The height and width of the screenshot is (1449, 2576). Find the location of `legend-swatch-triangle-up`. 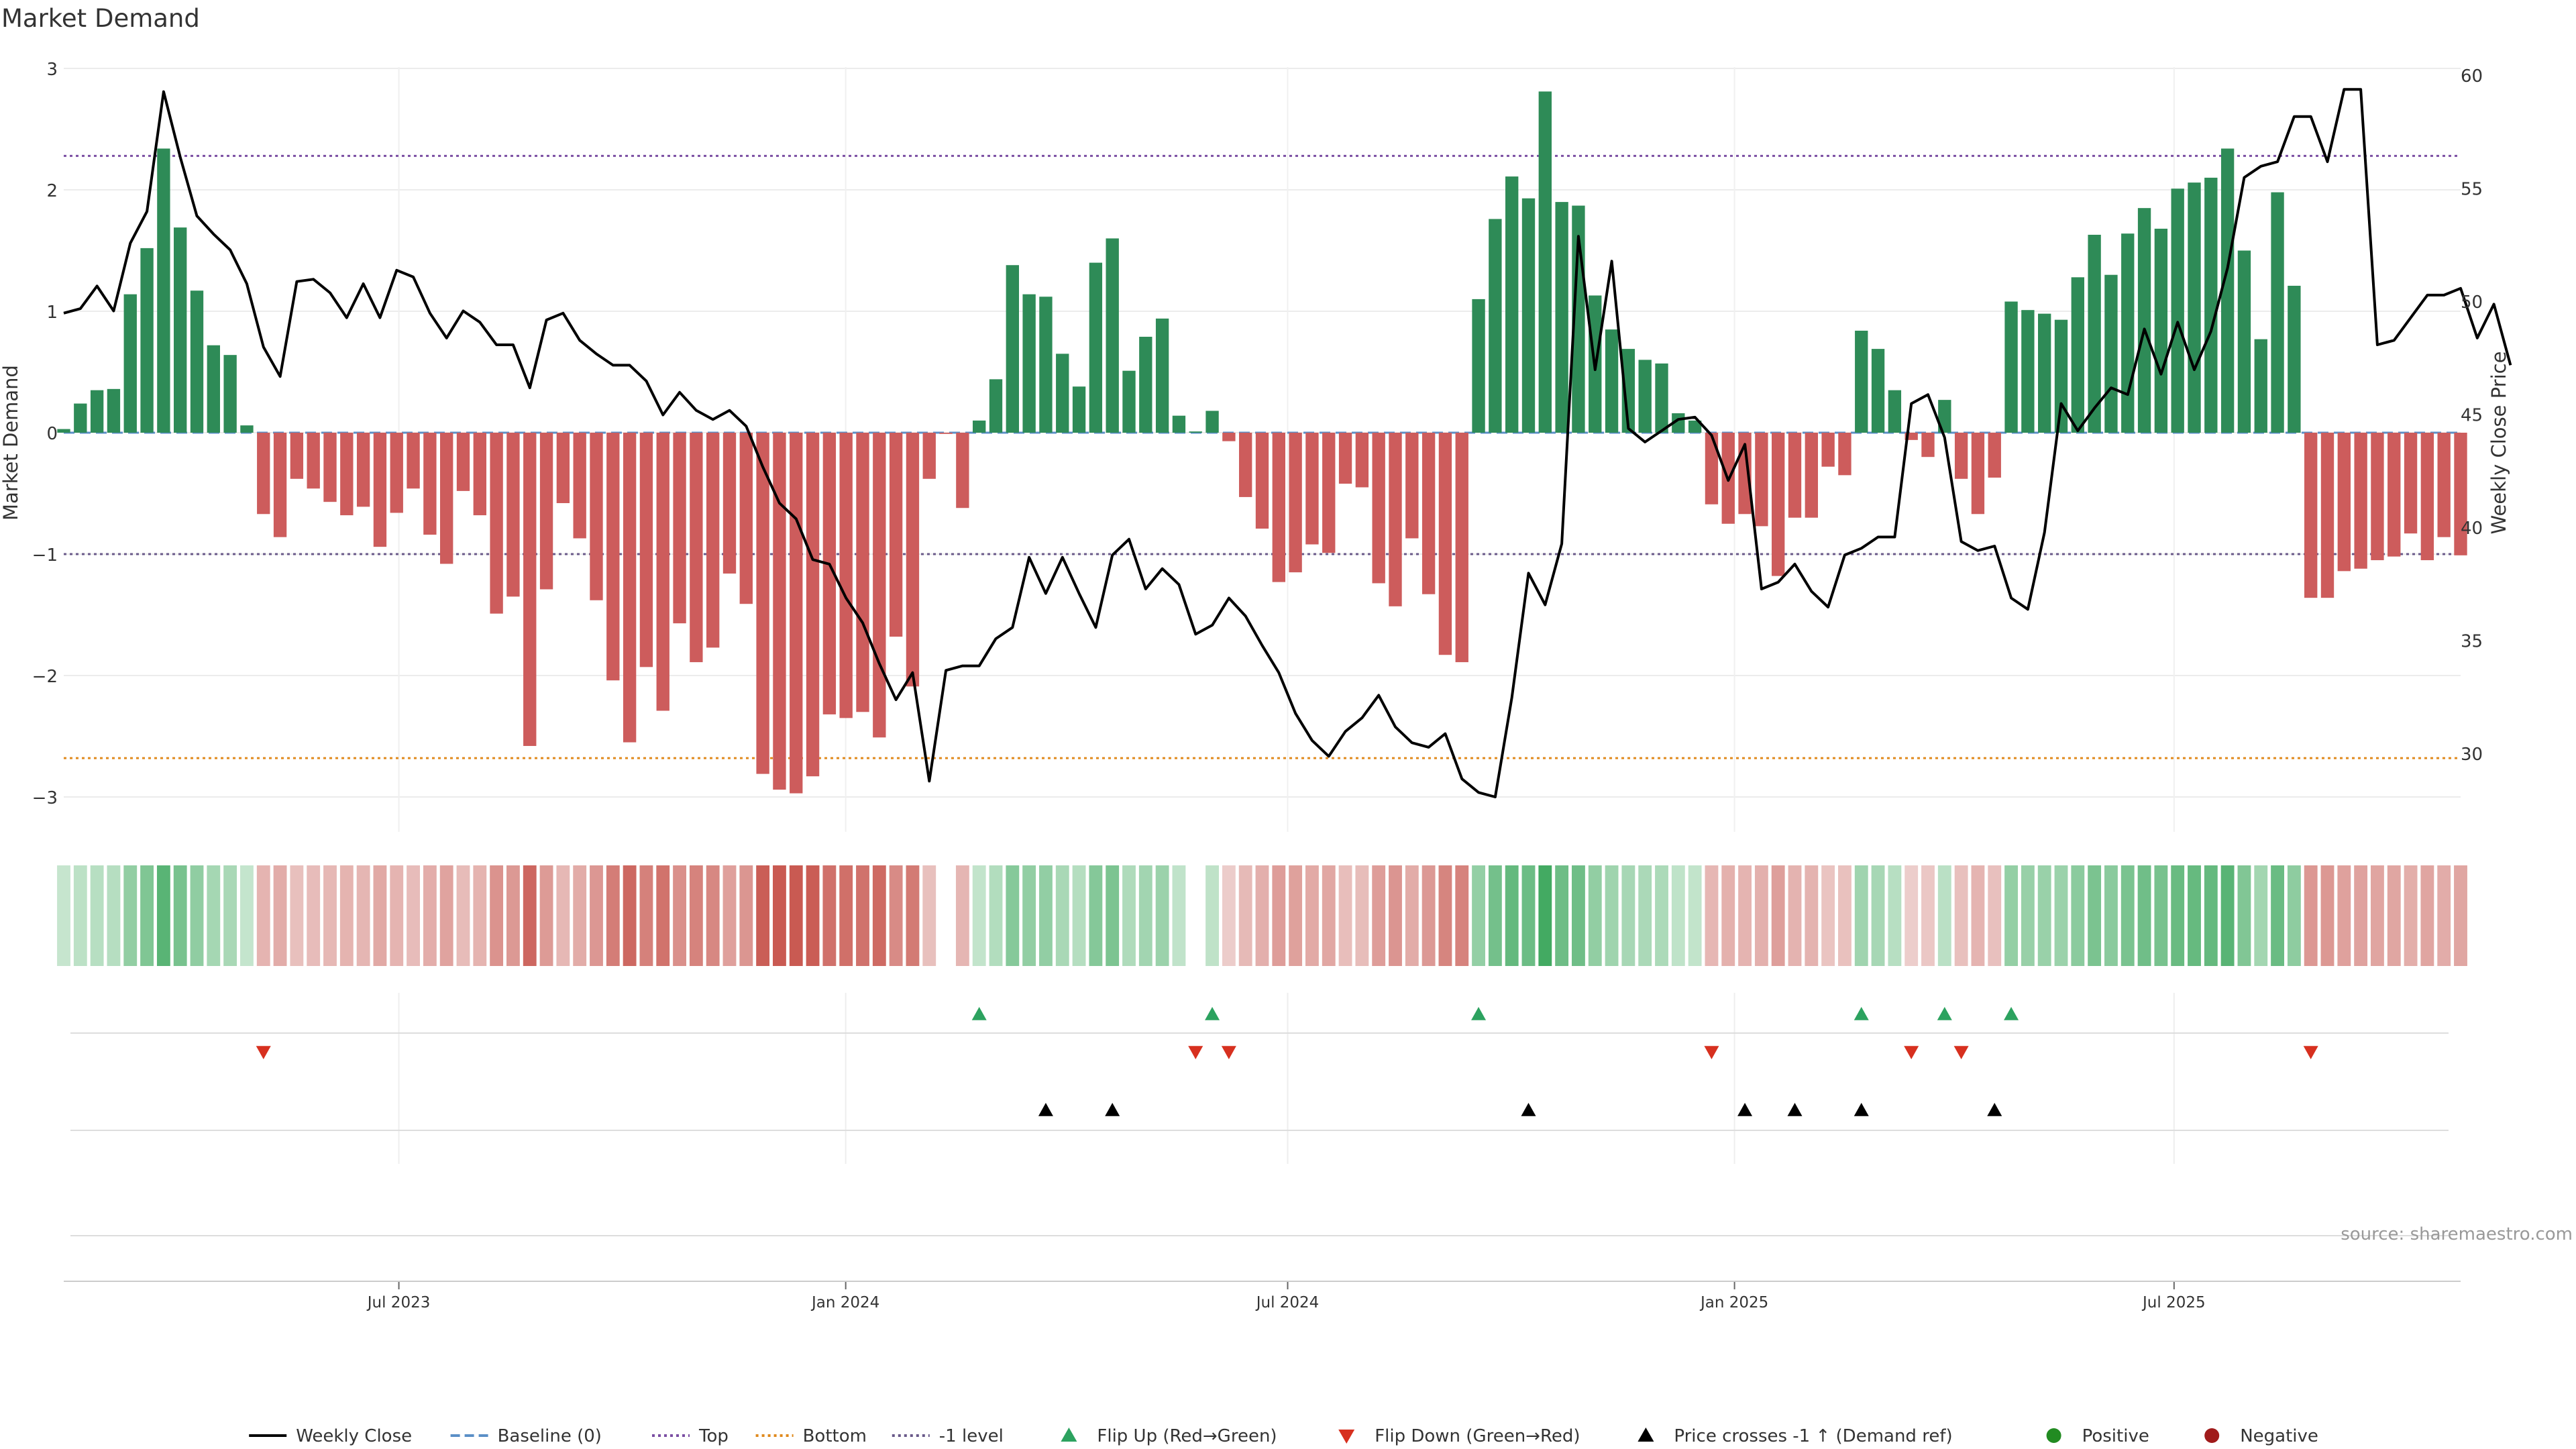

legend-swatch-triangle-up is located at coordinates (1069, 1435).